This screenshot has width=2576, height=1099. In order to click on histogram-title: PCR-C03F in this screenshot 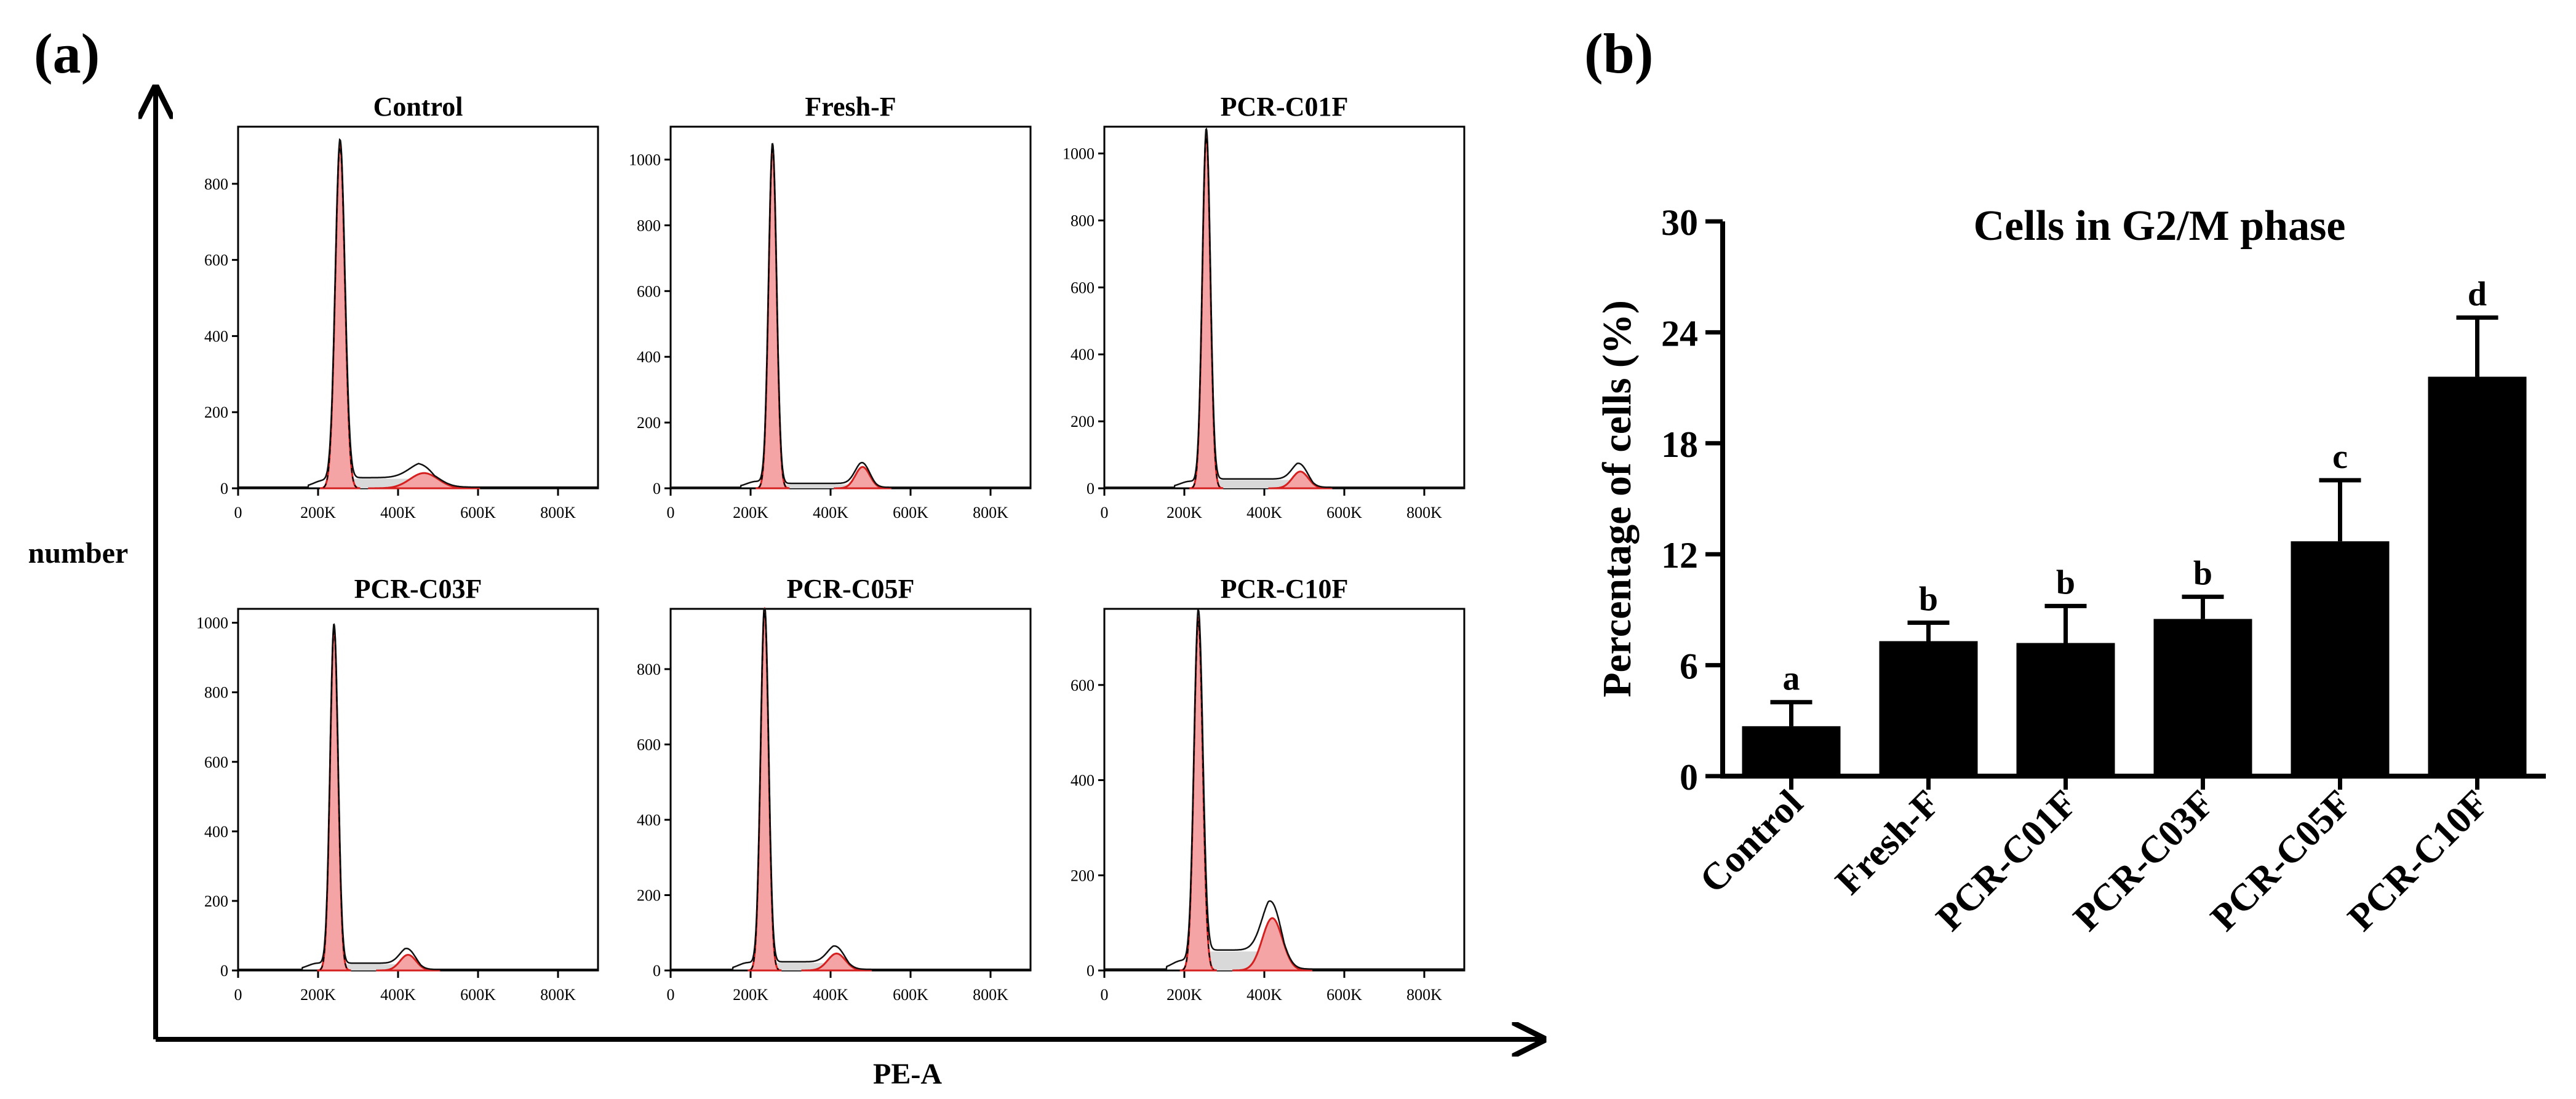, I will do `click(418, 589)`.